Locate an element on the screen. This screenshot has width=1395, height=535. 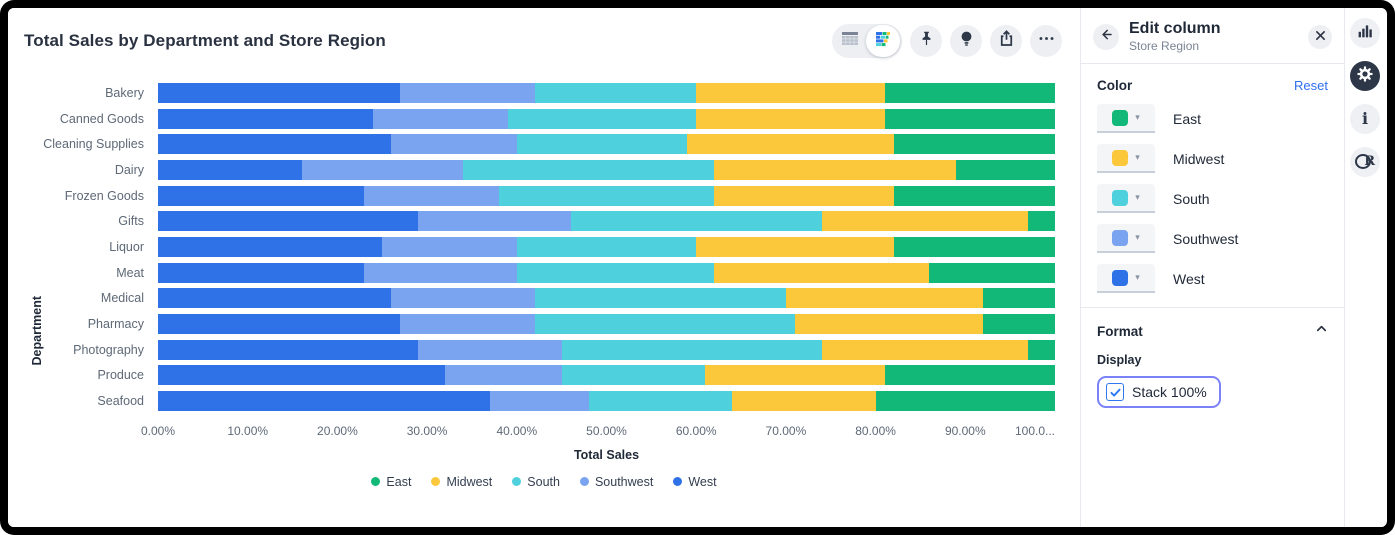
legend-item-southwest: Southwest is located at coordinates (616, 482).